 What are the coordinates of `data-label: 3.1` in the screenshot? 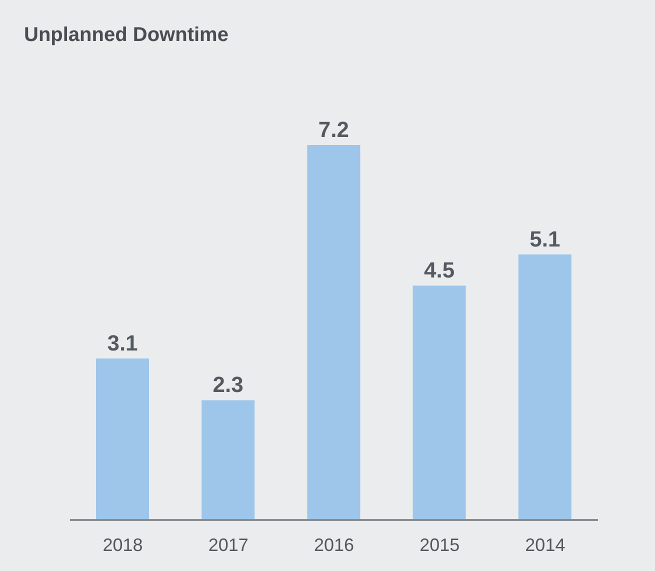 It's located at (122, 343).